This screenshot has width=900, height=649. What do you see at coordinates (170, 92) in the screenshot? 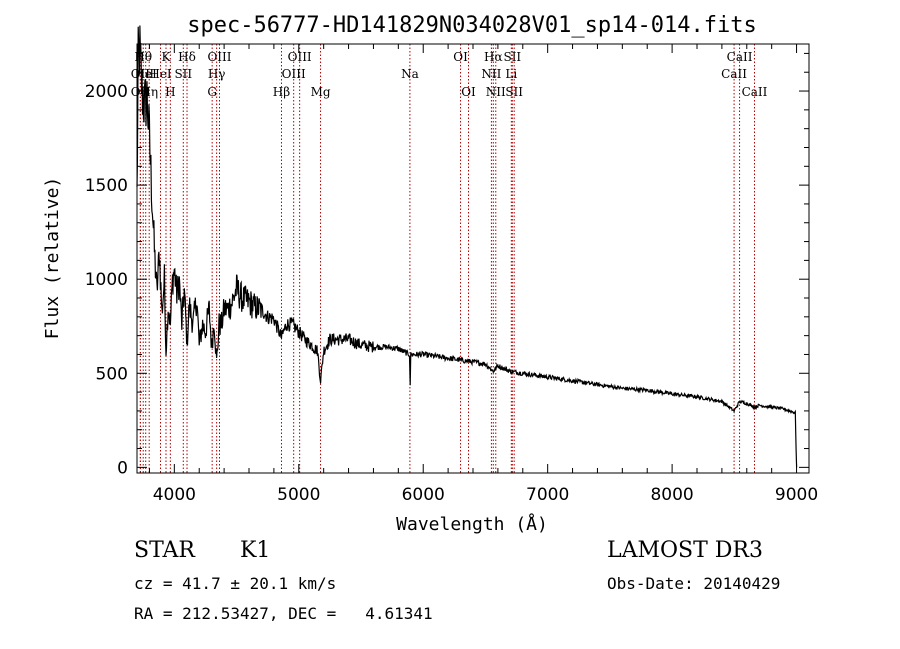
I see `line-label-7: H` at bounding box center [170, 92].